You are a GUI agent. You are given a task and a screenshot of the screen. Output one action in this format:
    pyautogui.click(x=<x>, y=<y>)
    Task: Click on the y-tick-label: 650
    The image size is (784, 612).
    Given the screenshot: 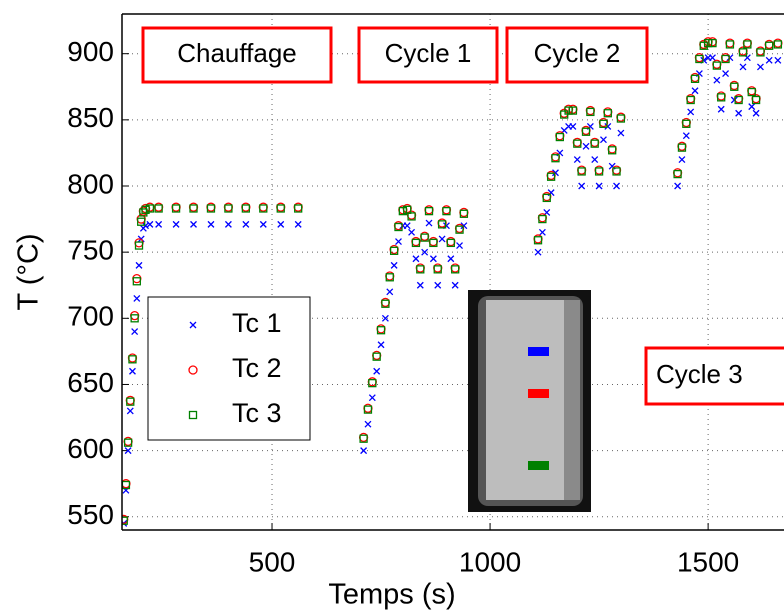 What is the action you would take?
    pyautogui.click(x=90, y=382)
    